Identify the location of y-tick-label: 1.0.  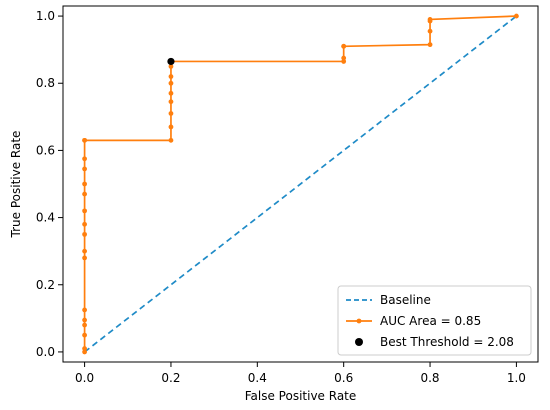
(45, 16).